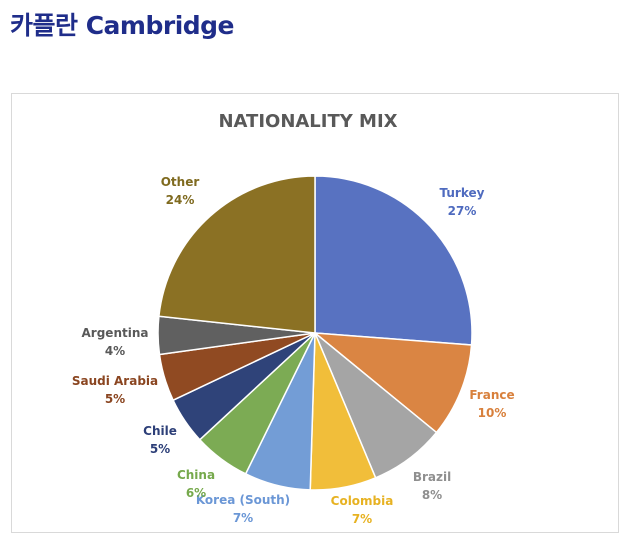 The image size is (640, 545). What do you see at coordinates (122, 25) in the screenshot?
I see `page-title: 카플란 Cambridge` at bounding box center [122, 25].